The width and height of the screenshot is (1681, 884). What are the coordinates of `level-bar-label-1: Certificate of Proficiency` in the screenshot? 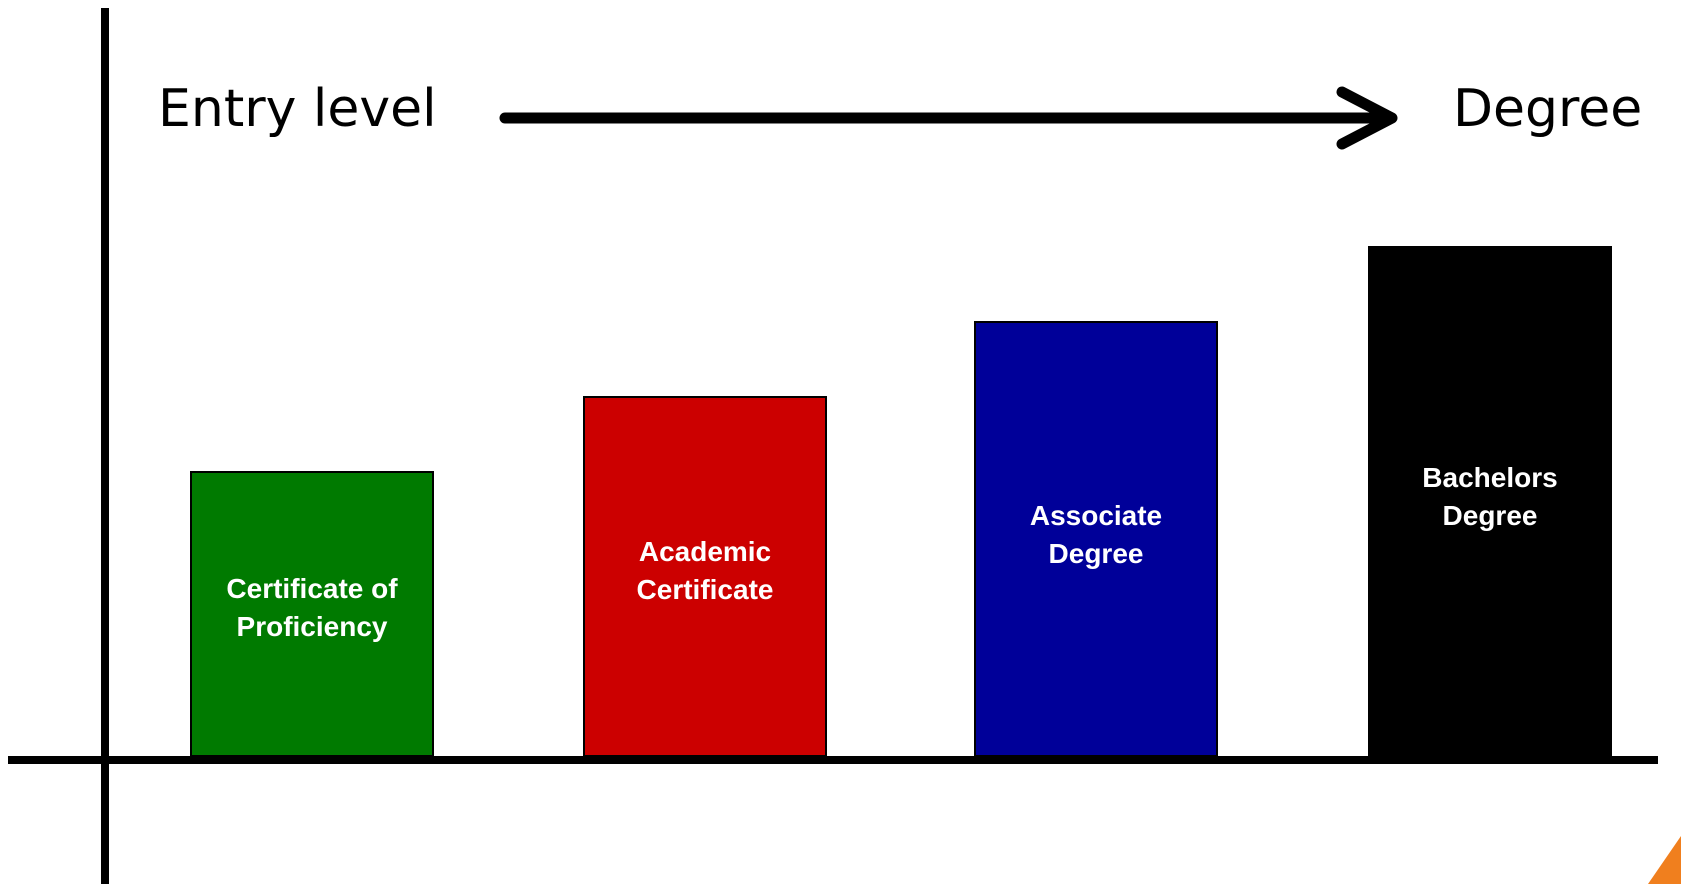 It's located at (312, 607).